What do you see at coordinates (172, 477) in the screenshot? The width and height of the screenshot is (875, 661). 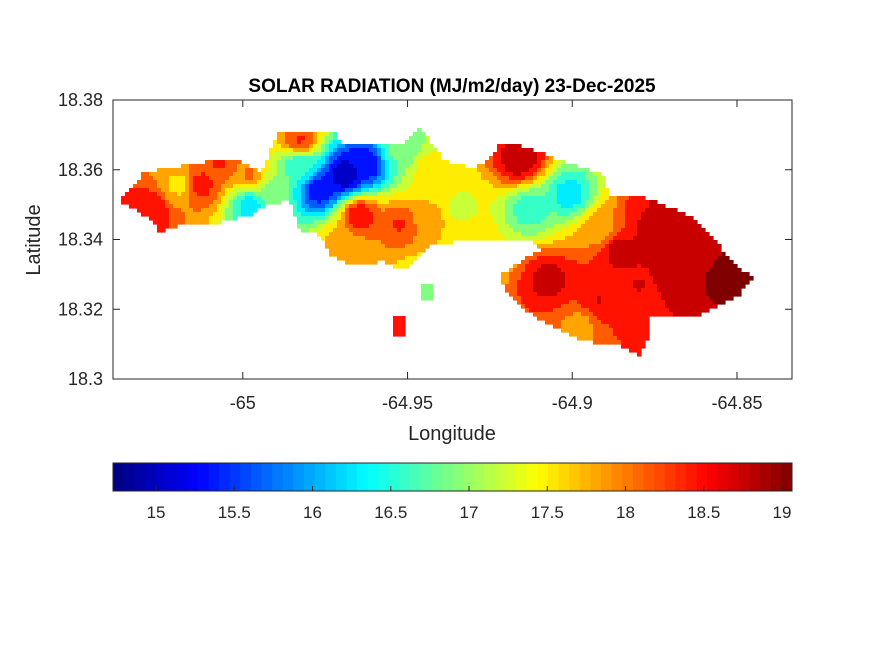 I see `colorbar-segment` at bounding box center [172, 477].